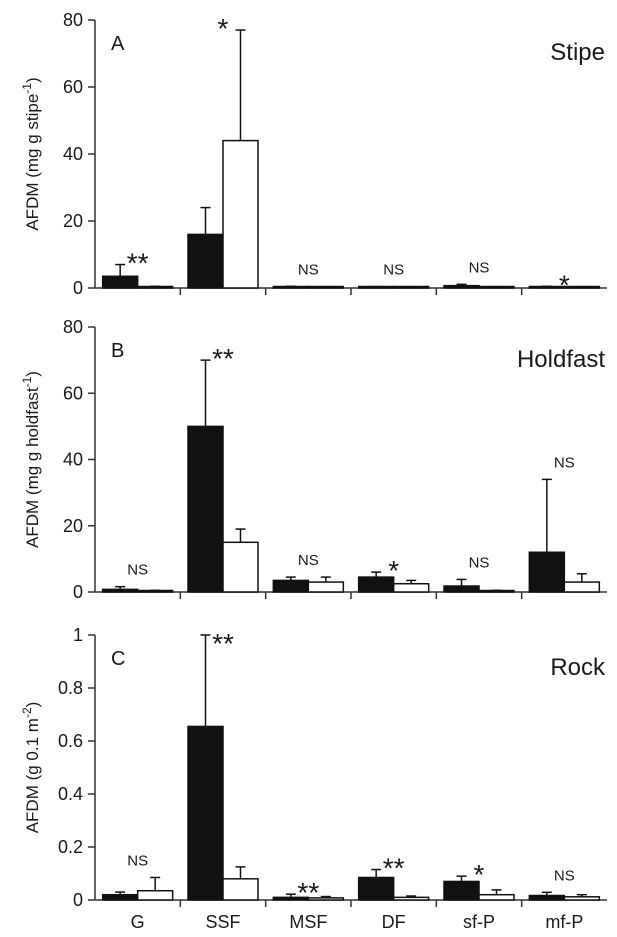 The image size is (617, 937). I want to click on panel-letter: B, so click(117, 351).